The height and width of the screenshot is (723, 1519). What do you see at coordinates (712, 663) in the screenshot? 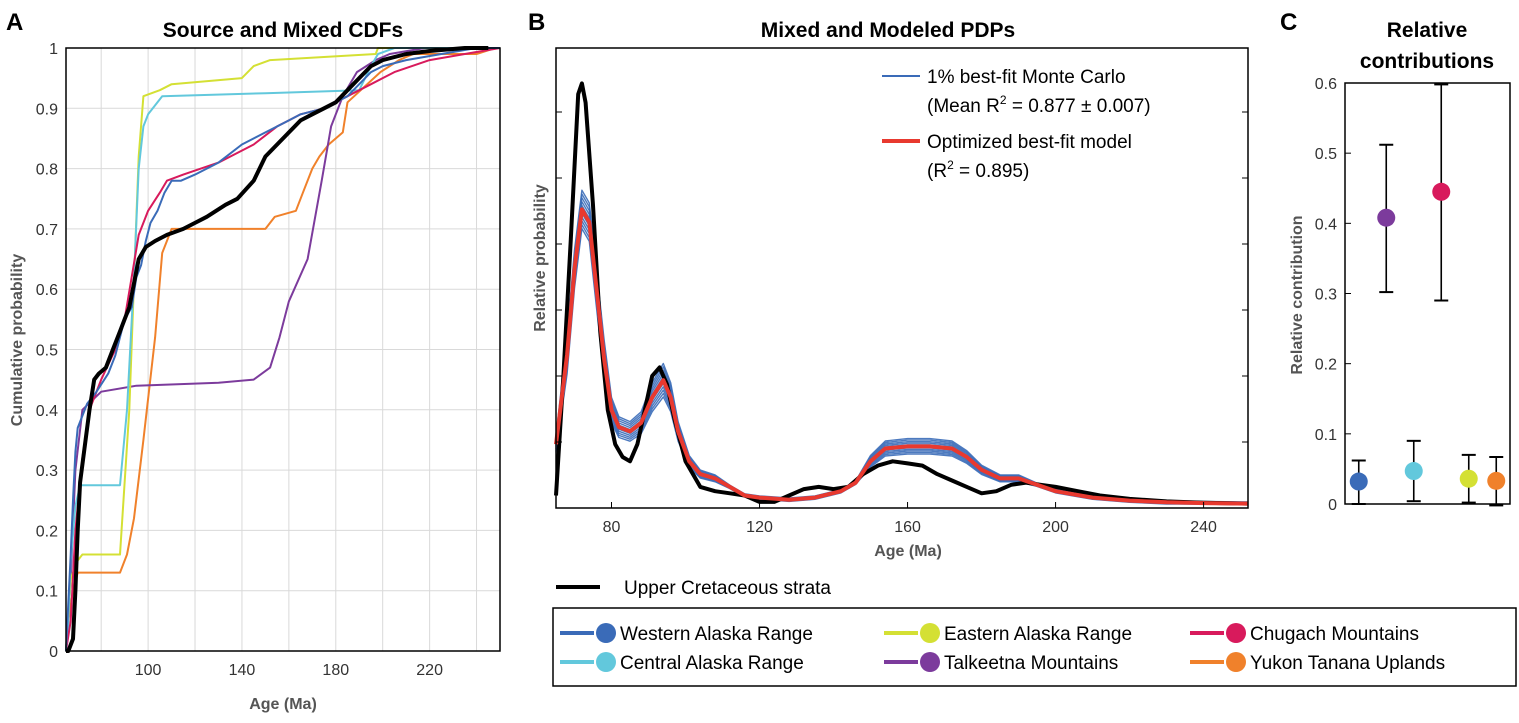
I see `legend-label-central-alaska-range: Central Alaska Range` at bounding box center [712, 663].